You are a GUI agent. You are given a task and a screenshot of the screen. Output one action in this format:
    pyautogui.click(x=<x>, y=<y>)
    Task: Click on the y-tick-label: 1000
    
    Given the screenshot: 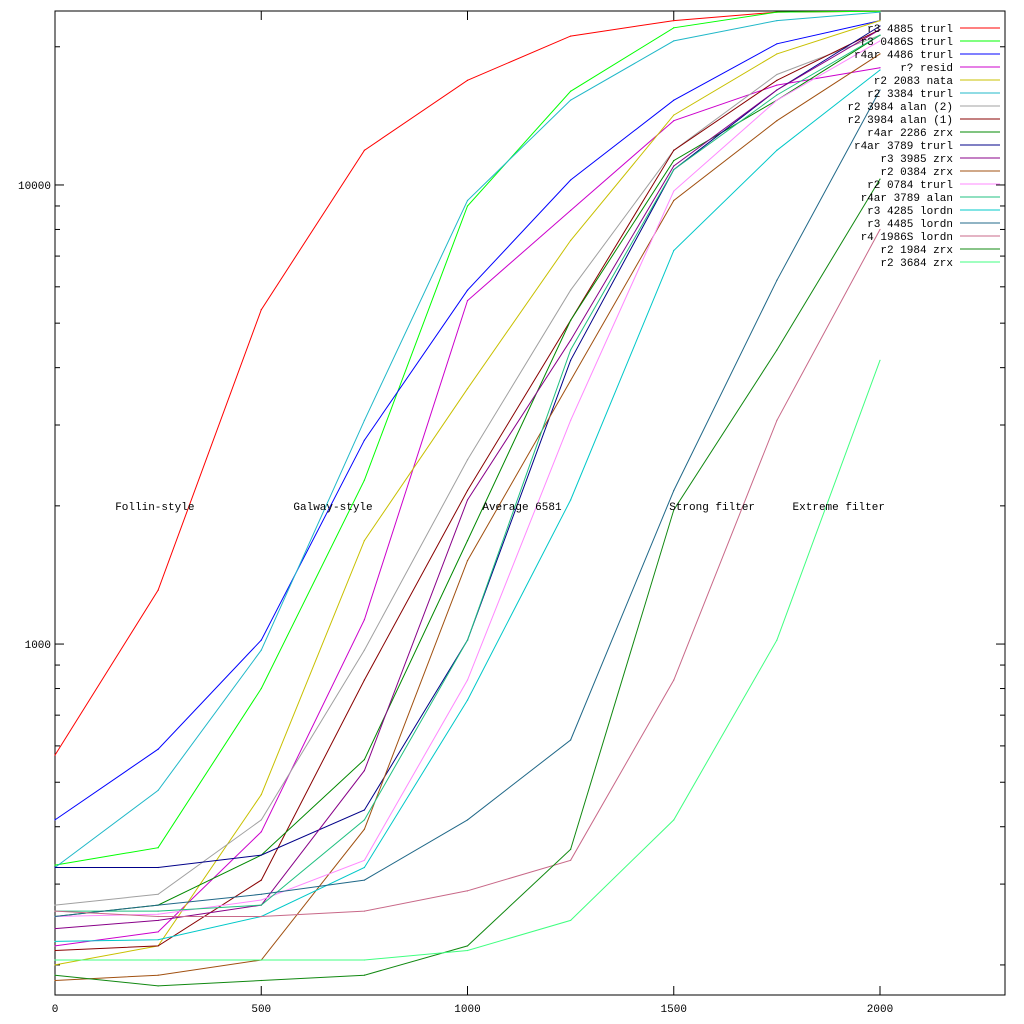 What is the action you would take?
    pyautogui.click(x=38, y=646)
    